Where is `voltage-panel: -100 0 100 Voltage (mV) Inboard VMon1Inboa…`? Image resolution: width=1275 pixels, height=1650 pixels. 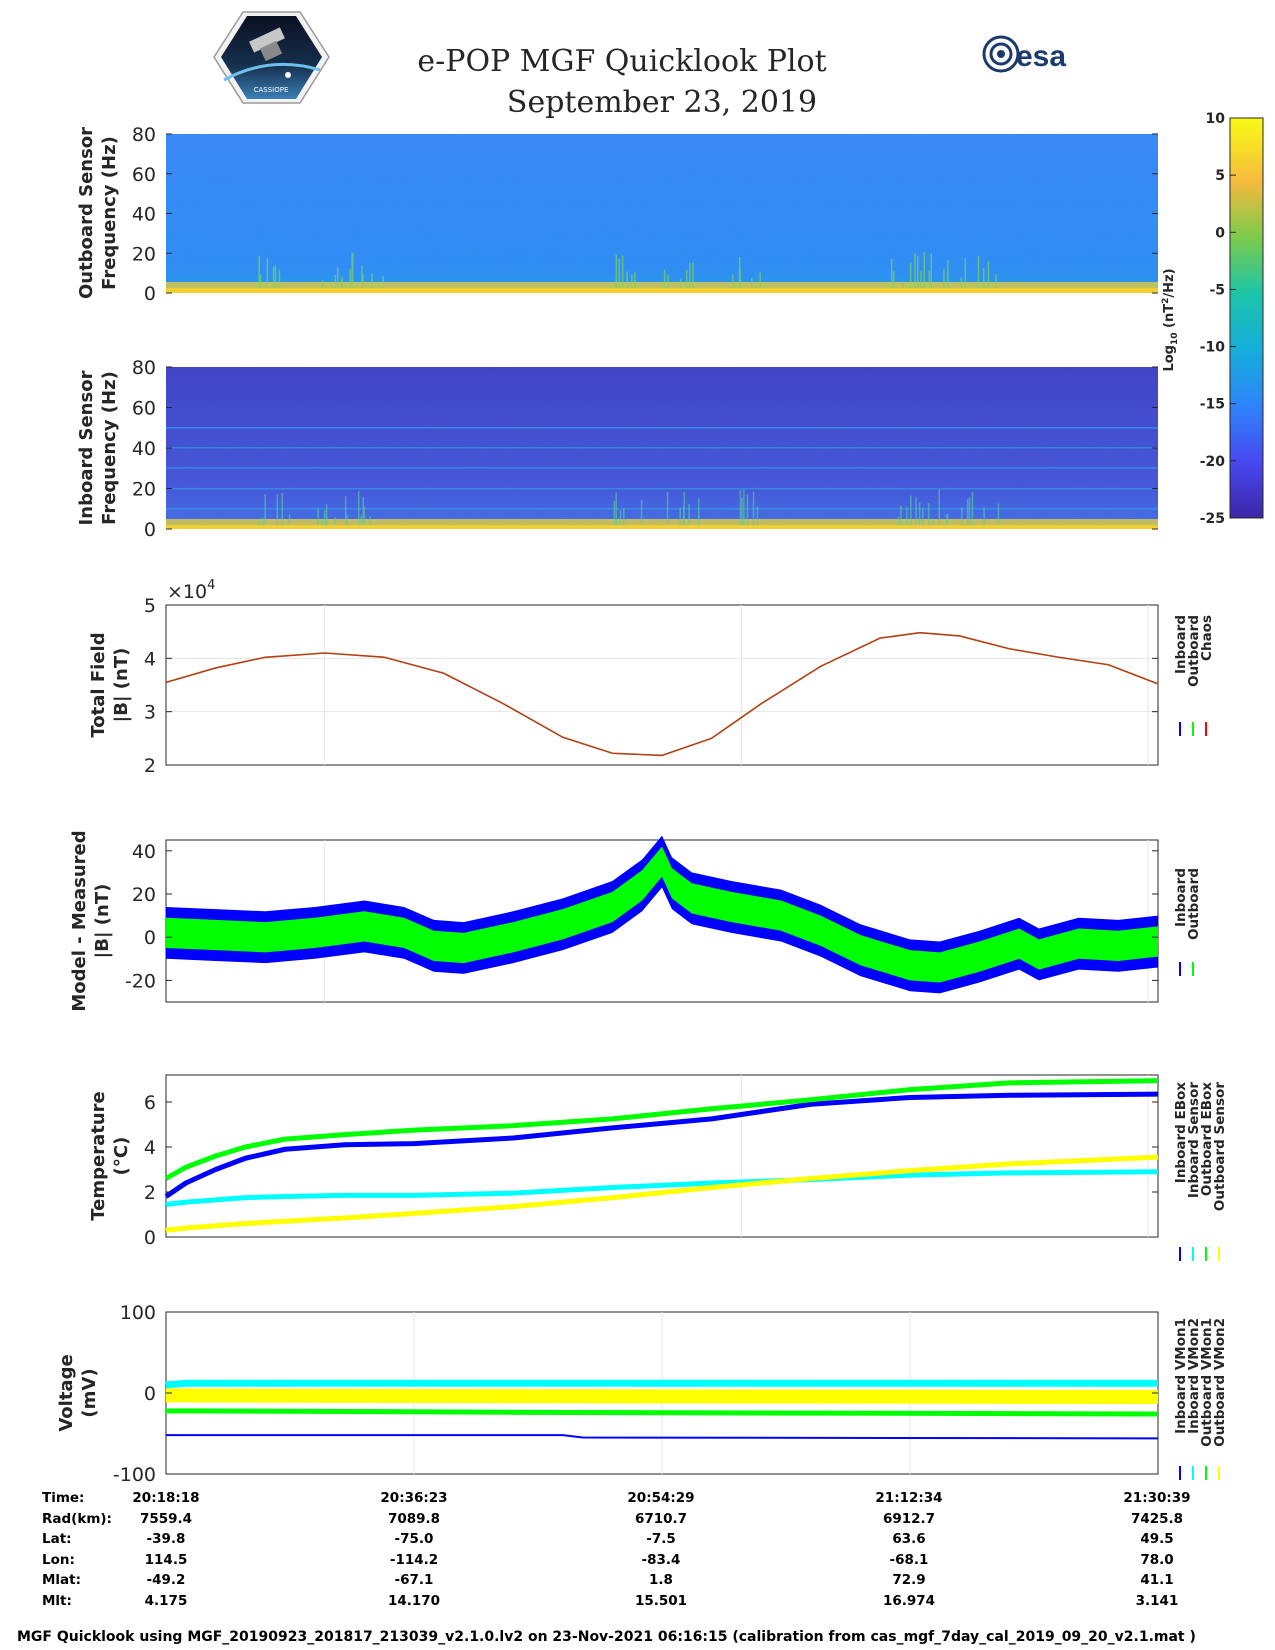 voltage-panel: -100 0 100 Voltage (mV) Inboard VMon1Inboa… is located at coordinates (642, 1394).